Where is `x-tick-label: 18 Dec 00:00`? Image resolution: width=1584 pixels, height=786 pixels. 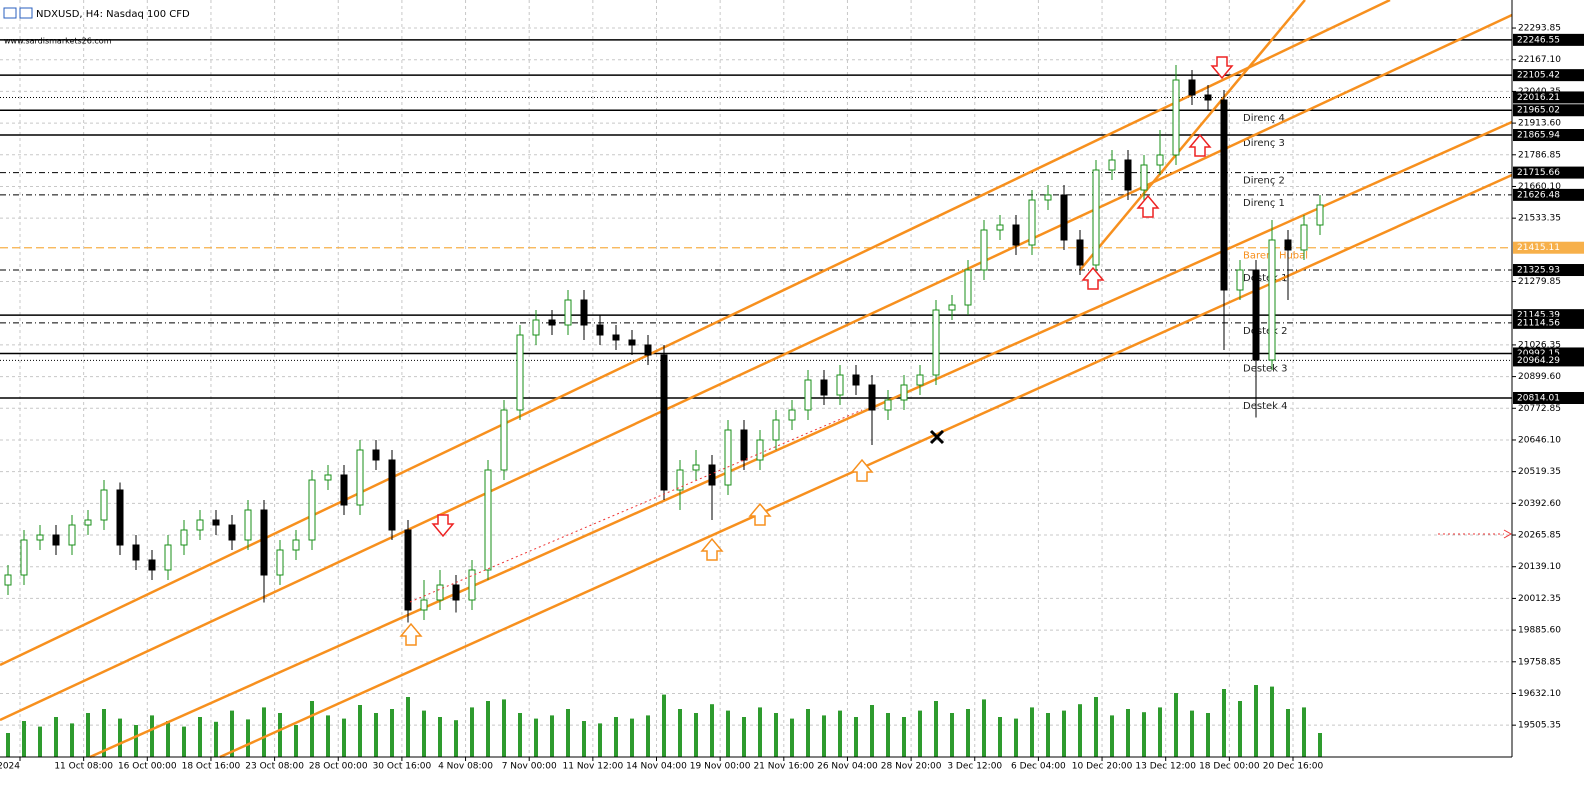
x-tick-label: 18 Dec 00:00 is located at coordinates (1229, 767).